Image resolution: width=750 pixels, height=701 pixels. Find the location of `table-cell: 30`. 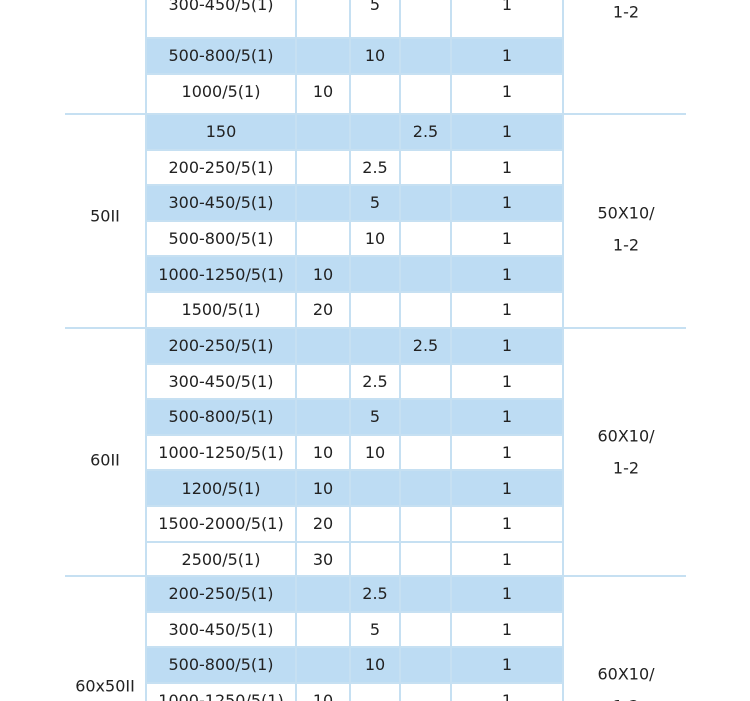

table-cell: 30 is located at coordinates (323, 559).